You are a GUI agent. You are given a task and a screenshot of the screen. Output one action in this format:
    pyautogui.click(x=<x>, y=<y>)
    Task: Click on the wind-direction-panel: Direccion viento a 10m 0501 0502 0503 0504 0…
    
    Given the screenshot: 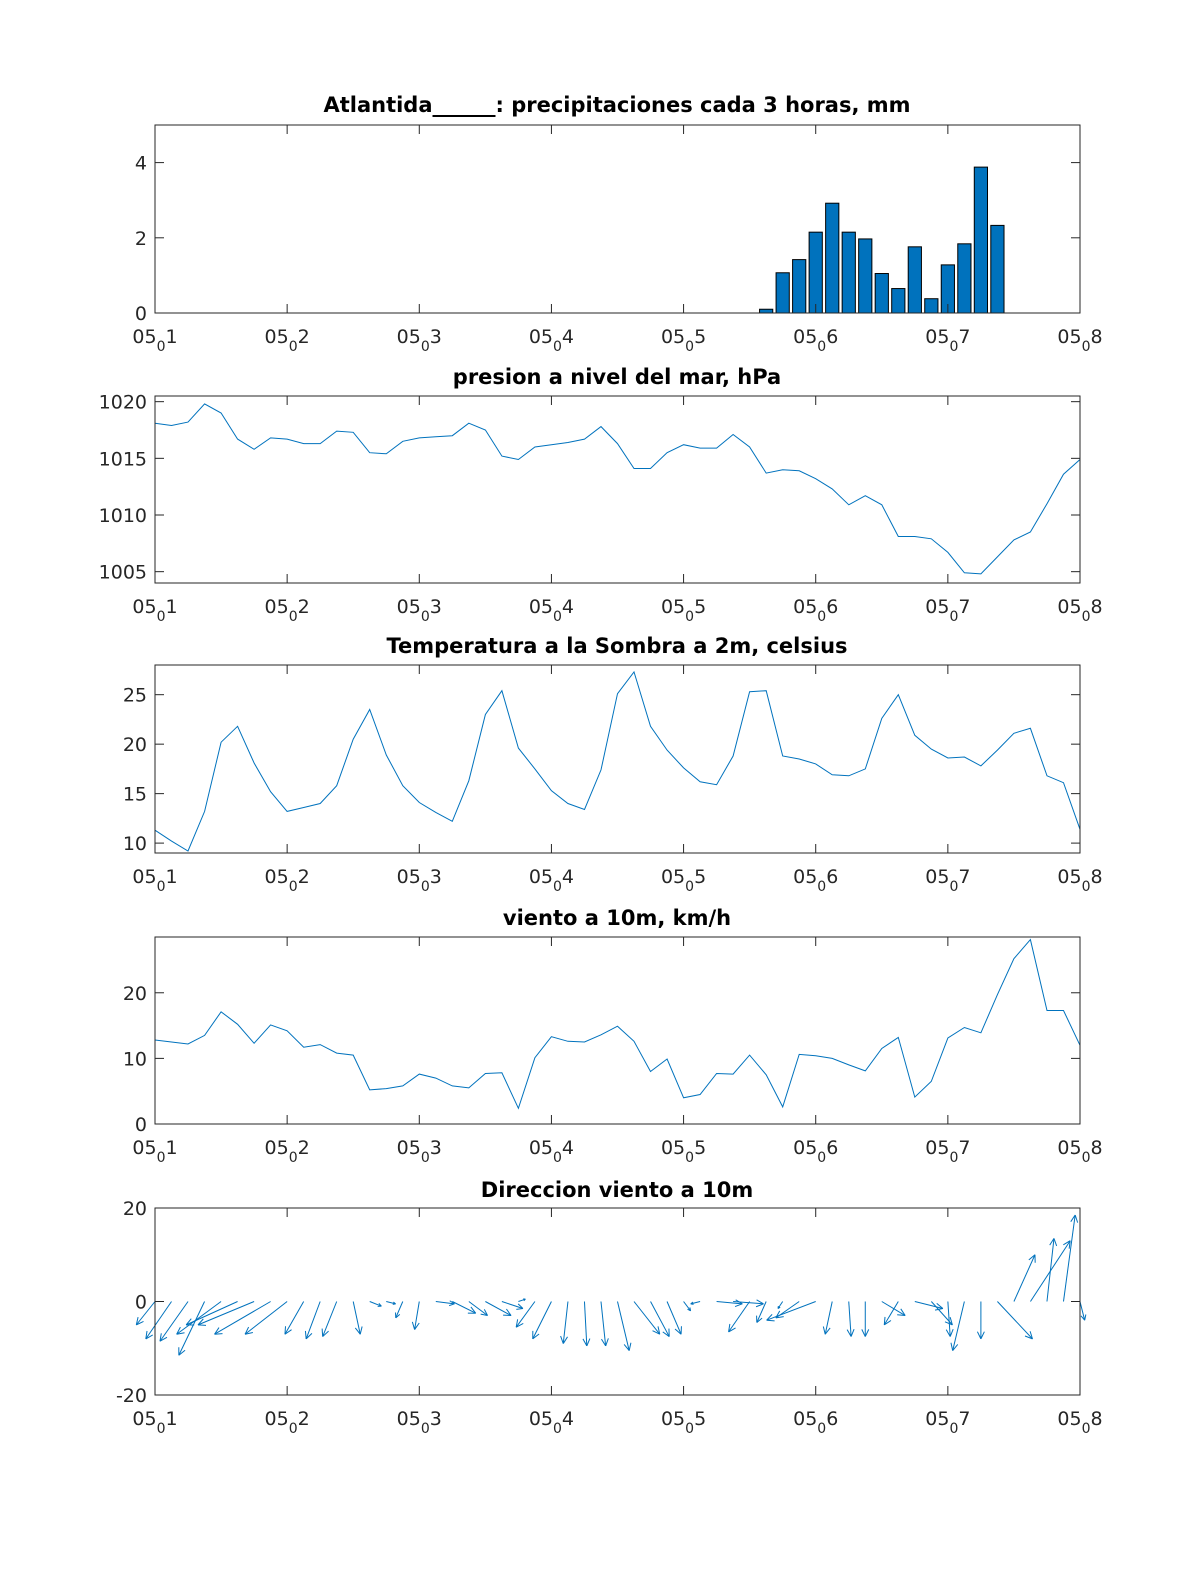 What is the action you would take?
    pyautogui.click(x=609, y=1307)
    